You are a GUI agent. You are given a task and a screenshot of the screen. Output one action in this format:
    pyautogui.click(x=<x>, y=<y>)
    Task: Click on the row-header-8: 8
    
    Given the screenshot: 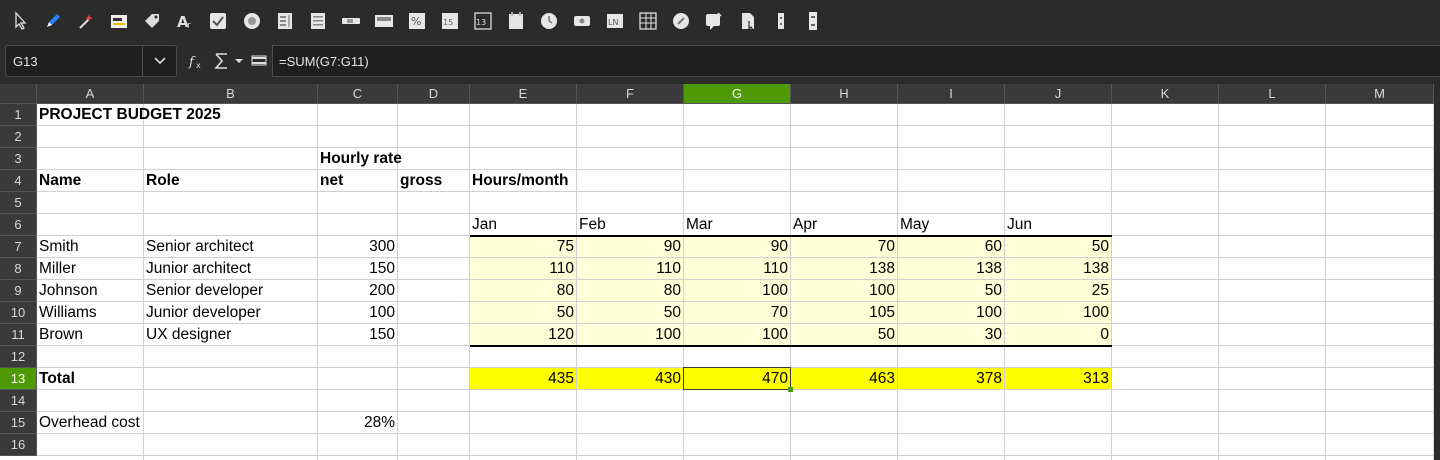 What is the action you would take?
    pyautogui.click(x=18, y=269)
    